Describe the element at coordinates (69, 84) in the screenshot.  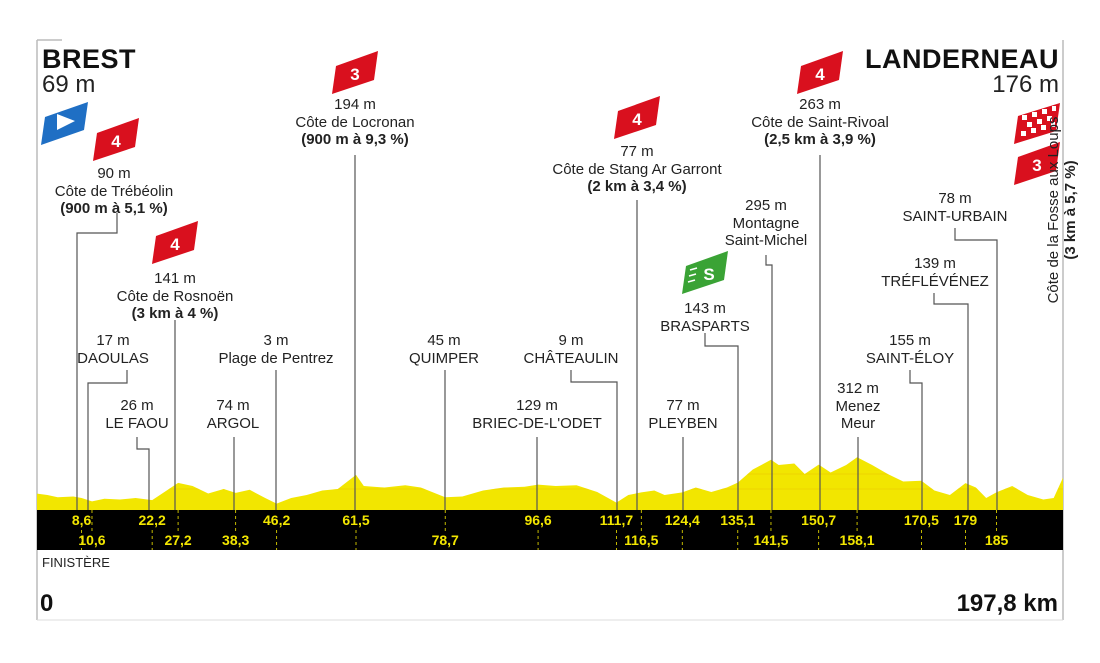
I see `start-altitude: 69 m` at that location.